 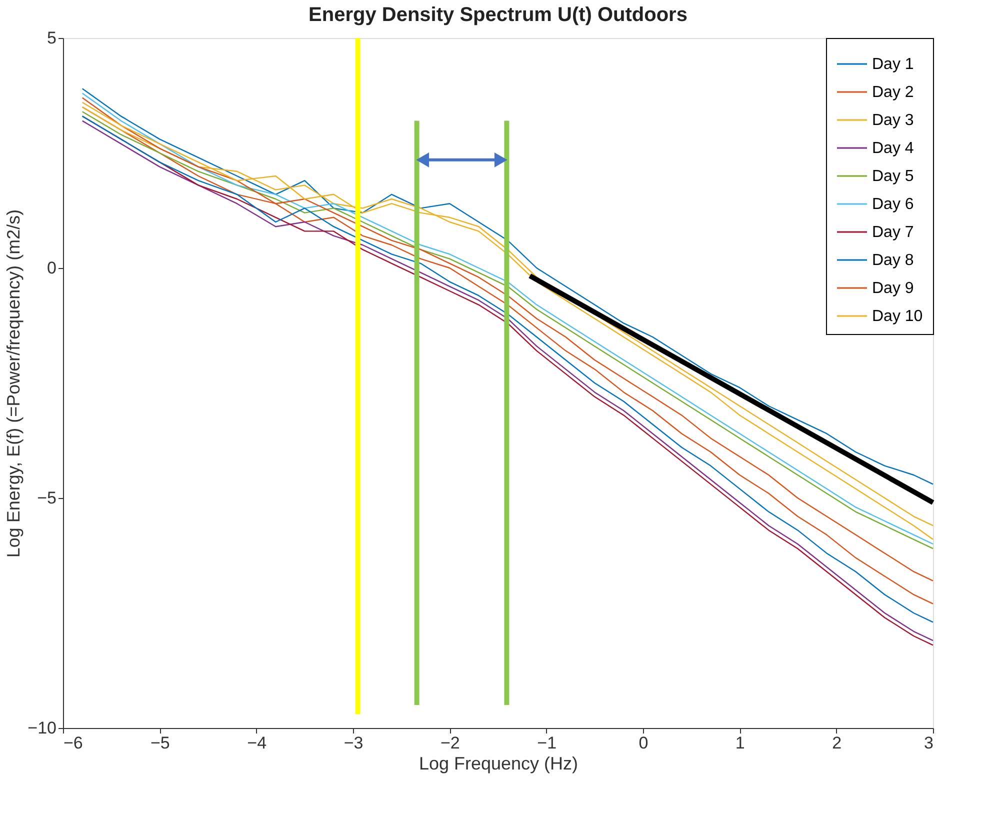 What do you see at coordinates (51, 268) in the screenshot?
I see `y-tick-label: 0` at bounding box center [51, 268].